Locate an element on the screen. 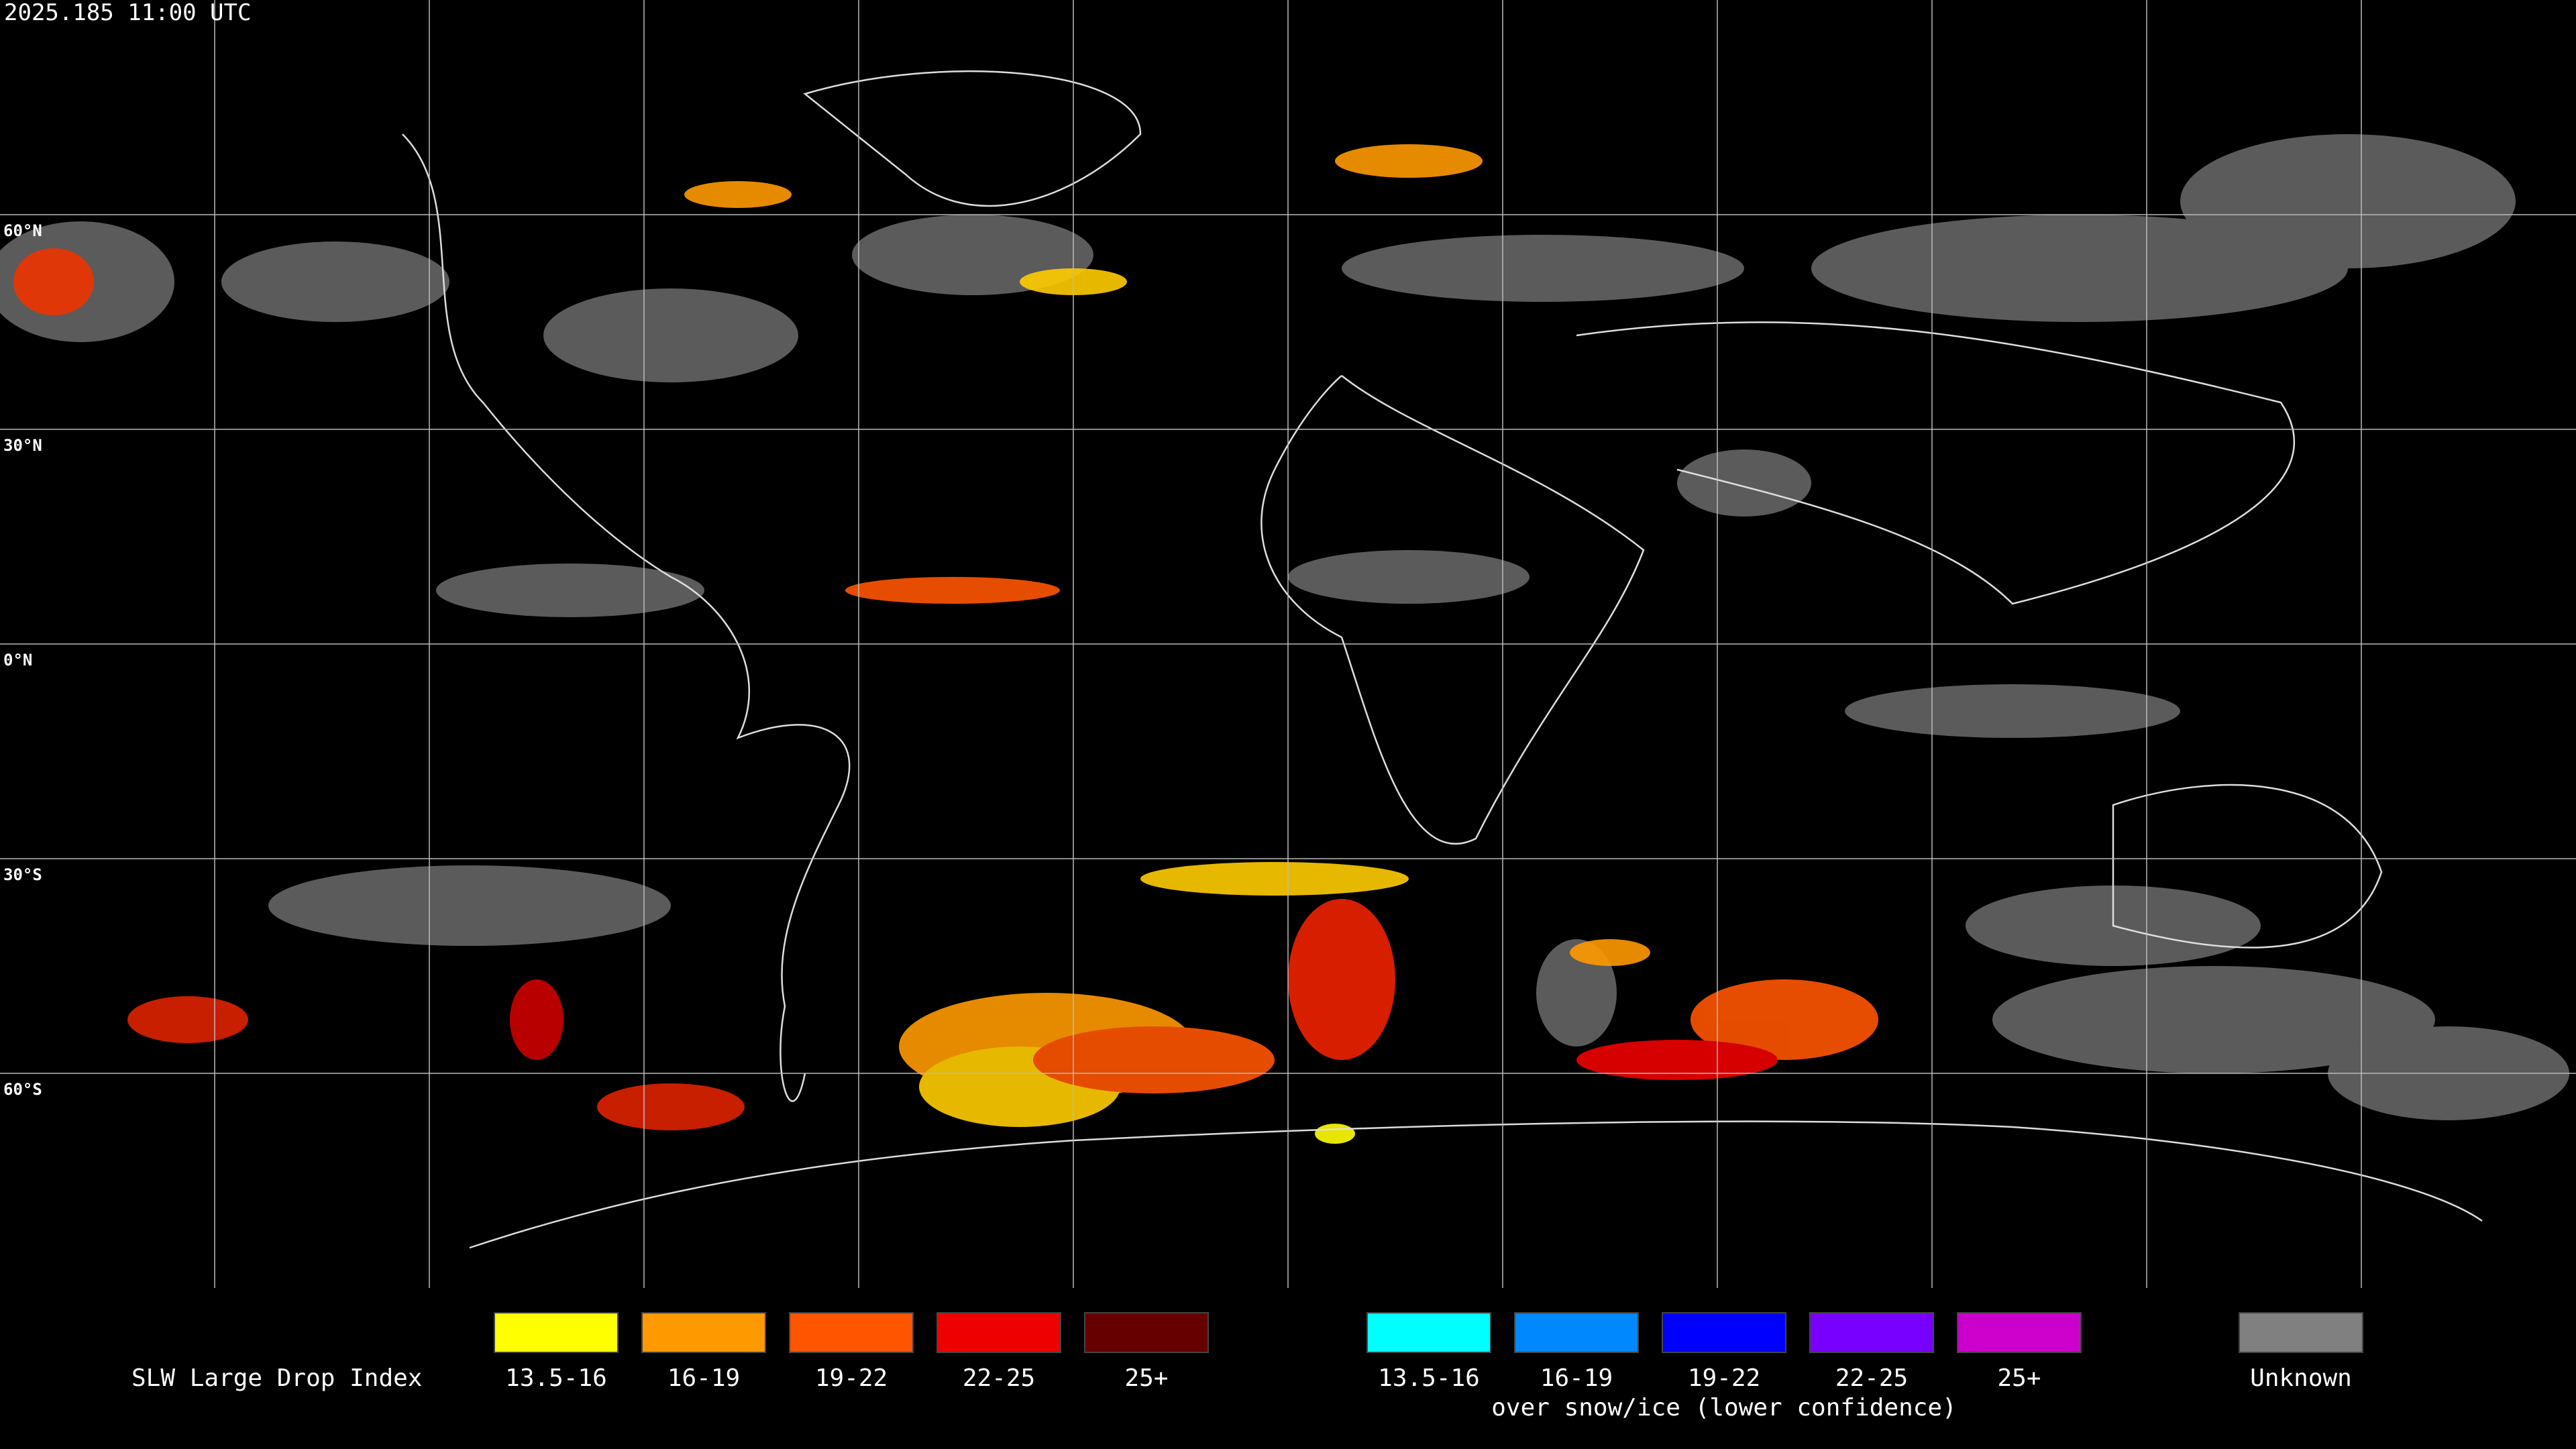  timestamp: 2025.185 11:00 UTC is located at coordinates (127, 13).